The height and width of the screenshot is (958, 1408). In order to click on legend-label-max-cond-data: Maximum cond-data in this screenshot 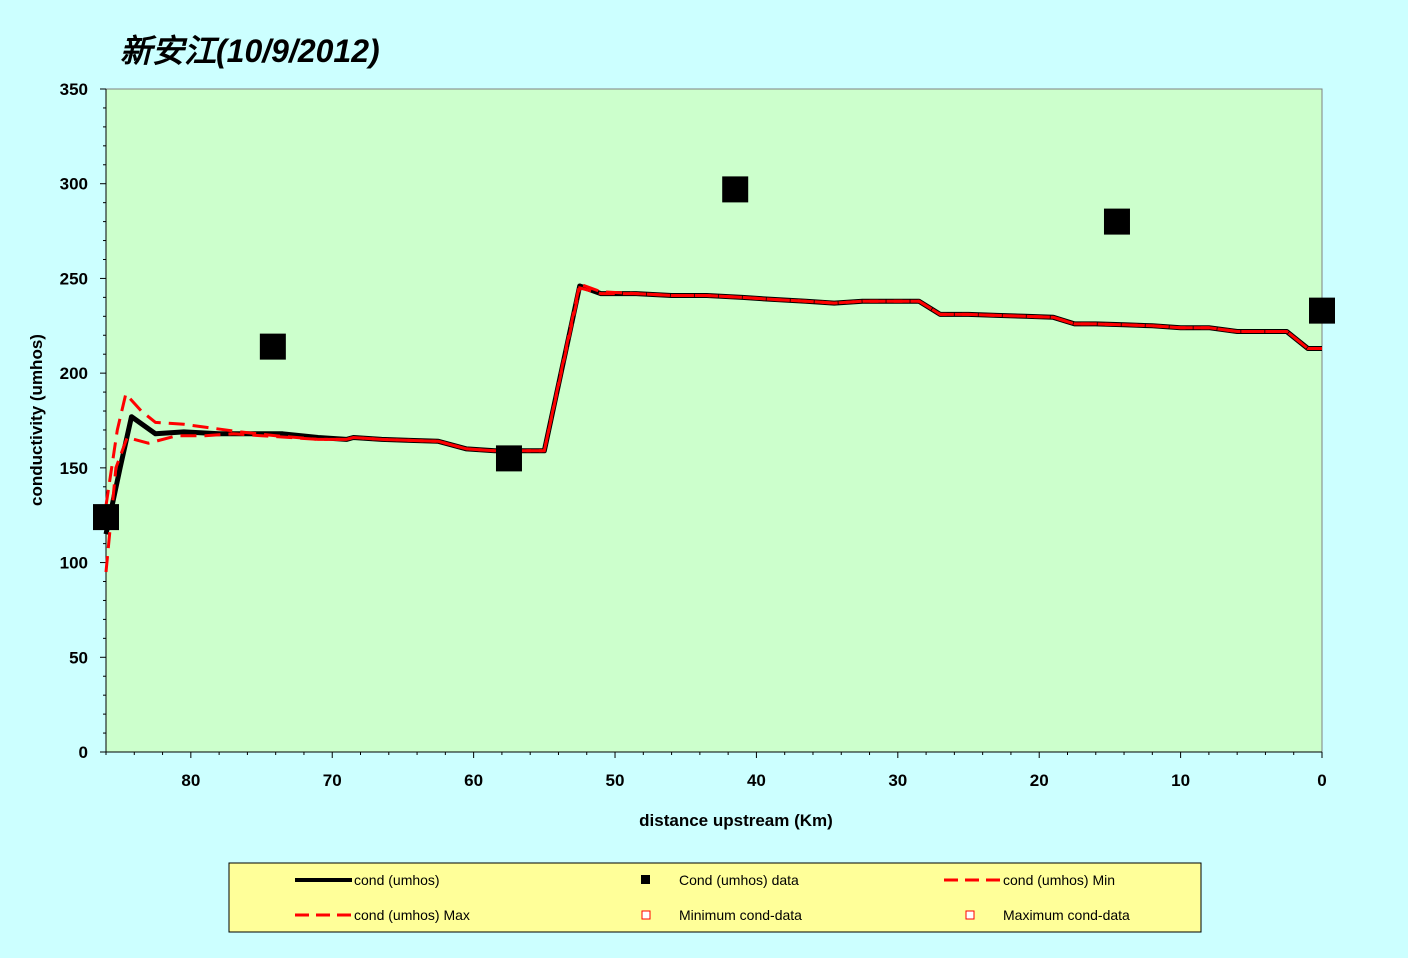, I will do `click(1066, 915)`.